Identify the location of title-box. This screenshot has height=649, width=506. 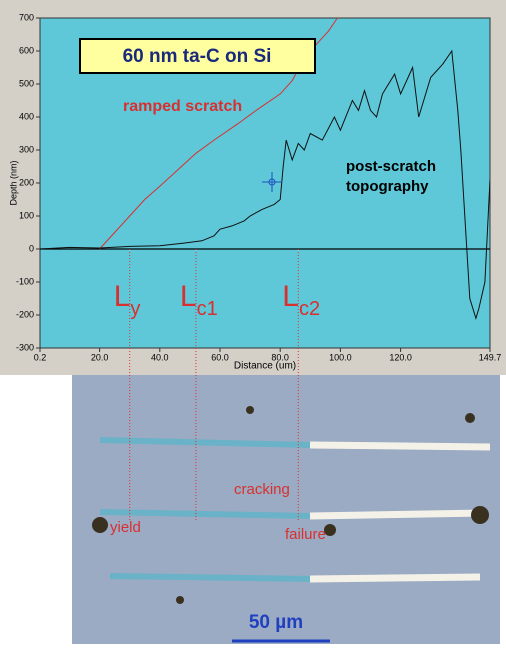
(197, 56).